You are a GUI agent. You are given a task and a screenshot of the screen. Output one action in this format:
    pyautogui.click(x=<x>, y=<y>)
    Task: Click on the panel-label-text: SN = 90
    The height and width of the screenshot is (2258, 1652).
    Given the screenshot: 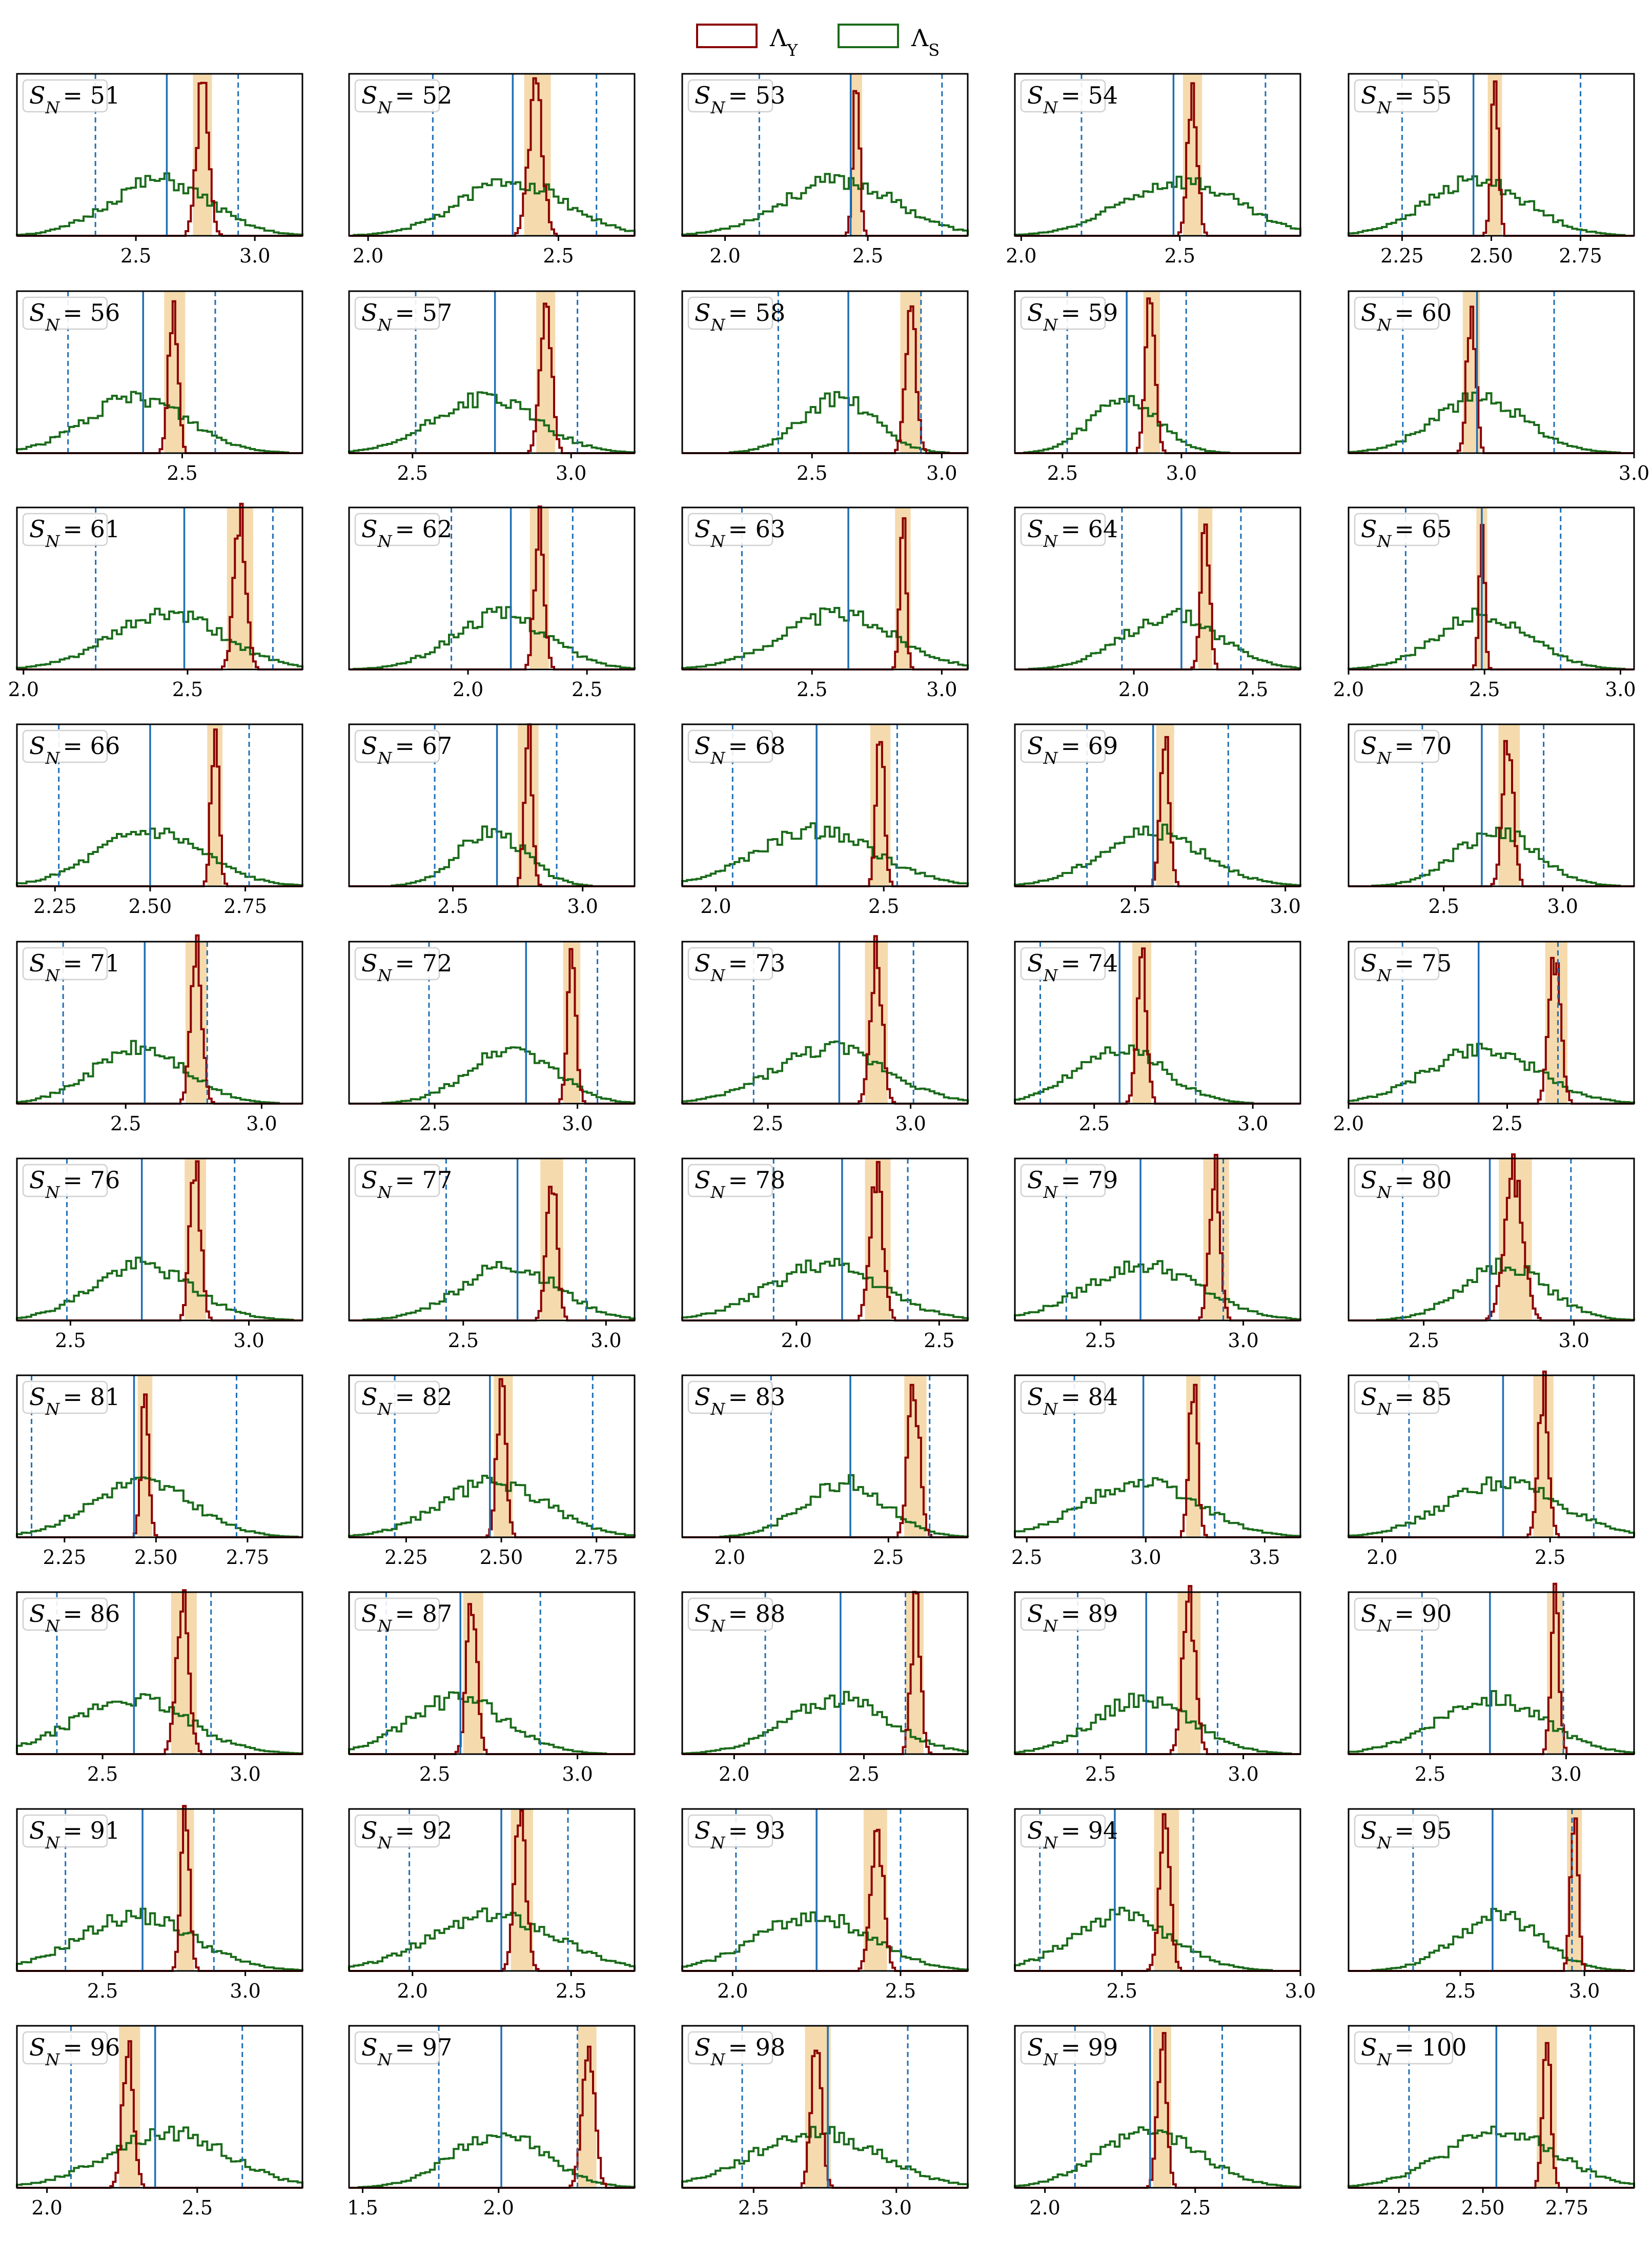 What is the action you would take?
    pyautogui.click(x=1406, y=1618)
    